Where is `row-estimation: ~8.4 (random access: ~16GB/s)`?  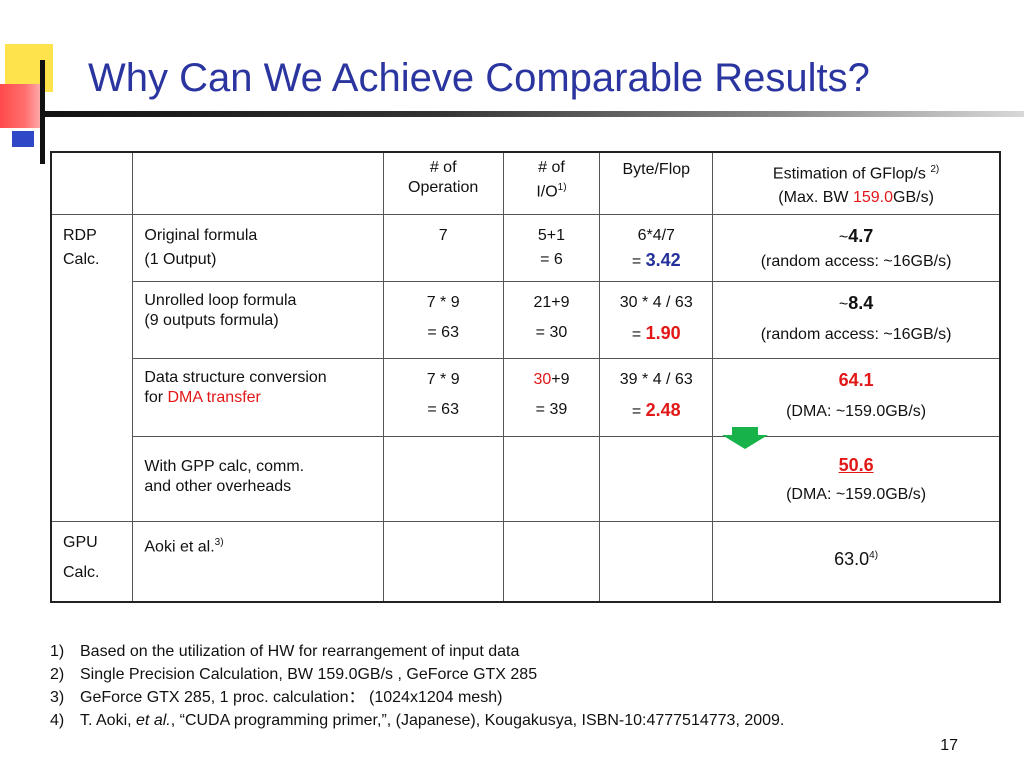
row-estimation: ~8.4 (random access: ~16GB/s) is located at coordinates (856, 319).